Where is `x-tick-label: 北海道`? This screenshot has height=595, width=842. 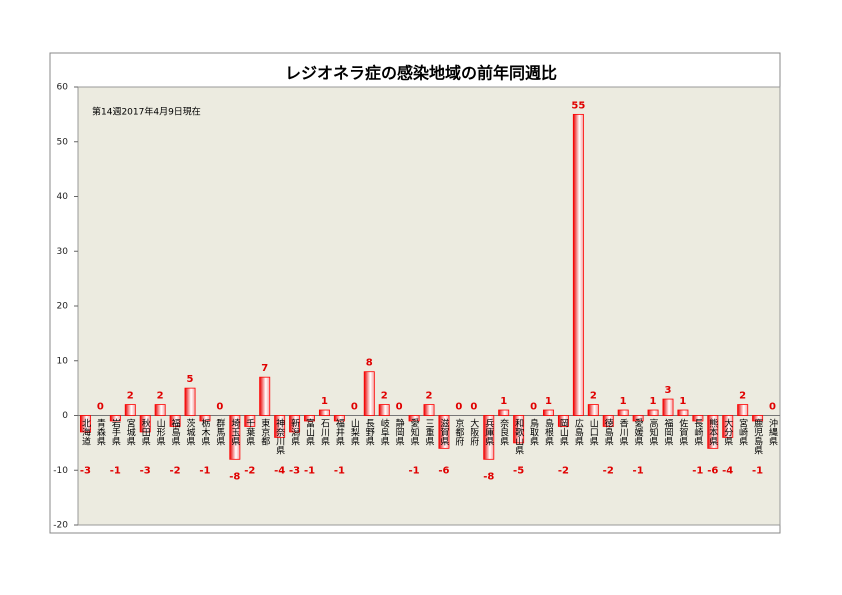 x-tick-label: 北海道 is located at coordinates (85, 432).